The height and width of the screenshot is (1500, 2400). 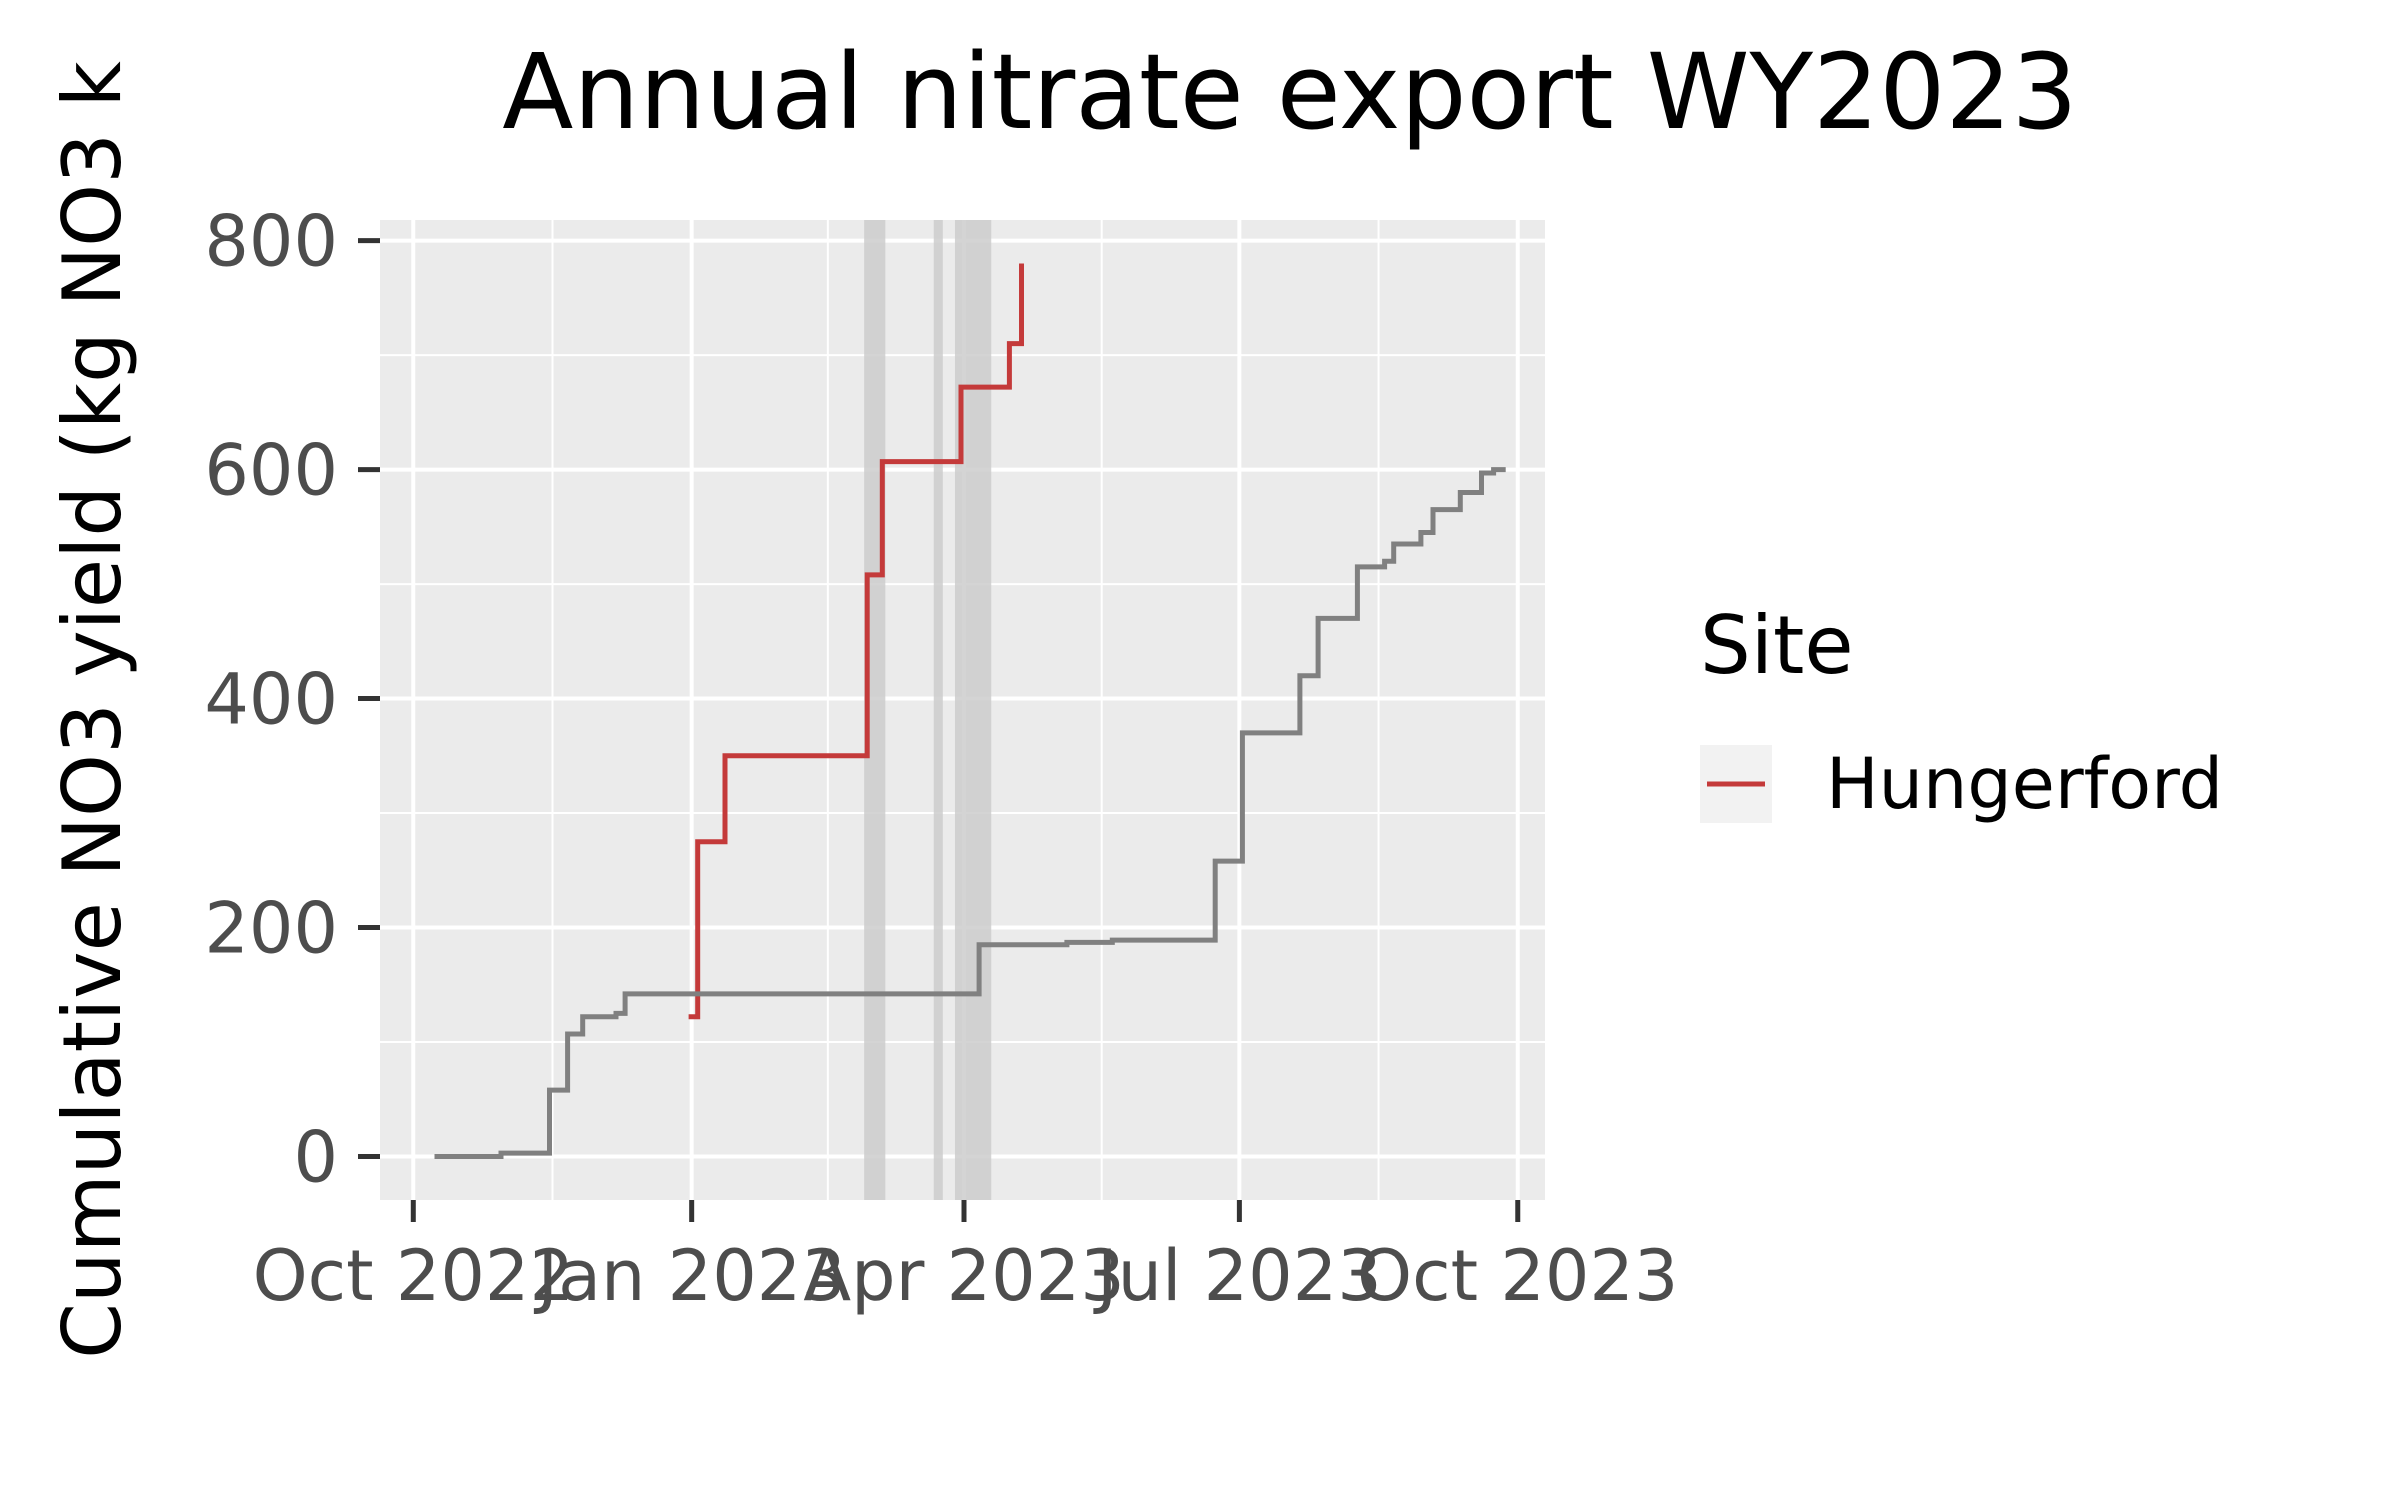 What do you see at coordinates (856, 641) in the screenshot?
I see `series-line-hungerford` at bounding box center [856, 641].